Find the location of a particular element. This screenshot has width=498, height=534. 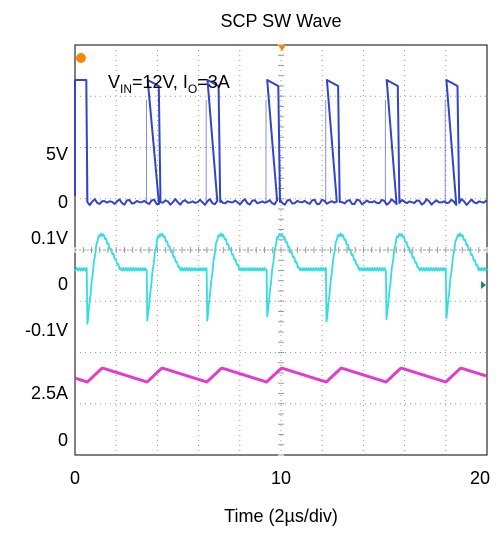

annotation-v: V is located at coordinates (114, 82).